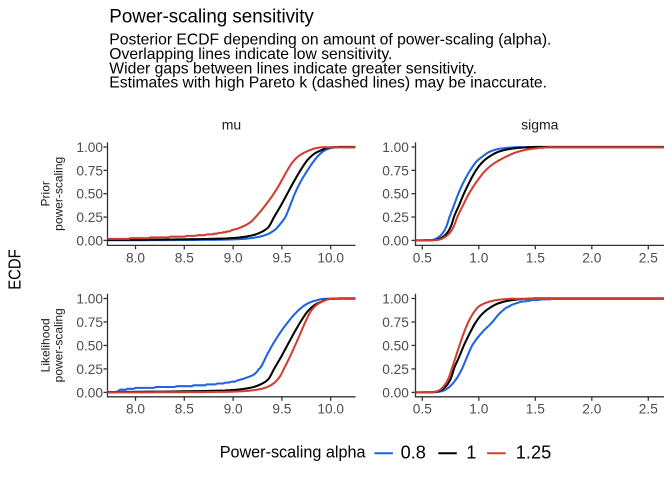 Image resolution: width=672 pixels, height=480 pixels. What do you see at coordinates (15, 269) in the screenshot?
I see `svg-text: ECDF` at bounding box center [15, 269].